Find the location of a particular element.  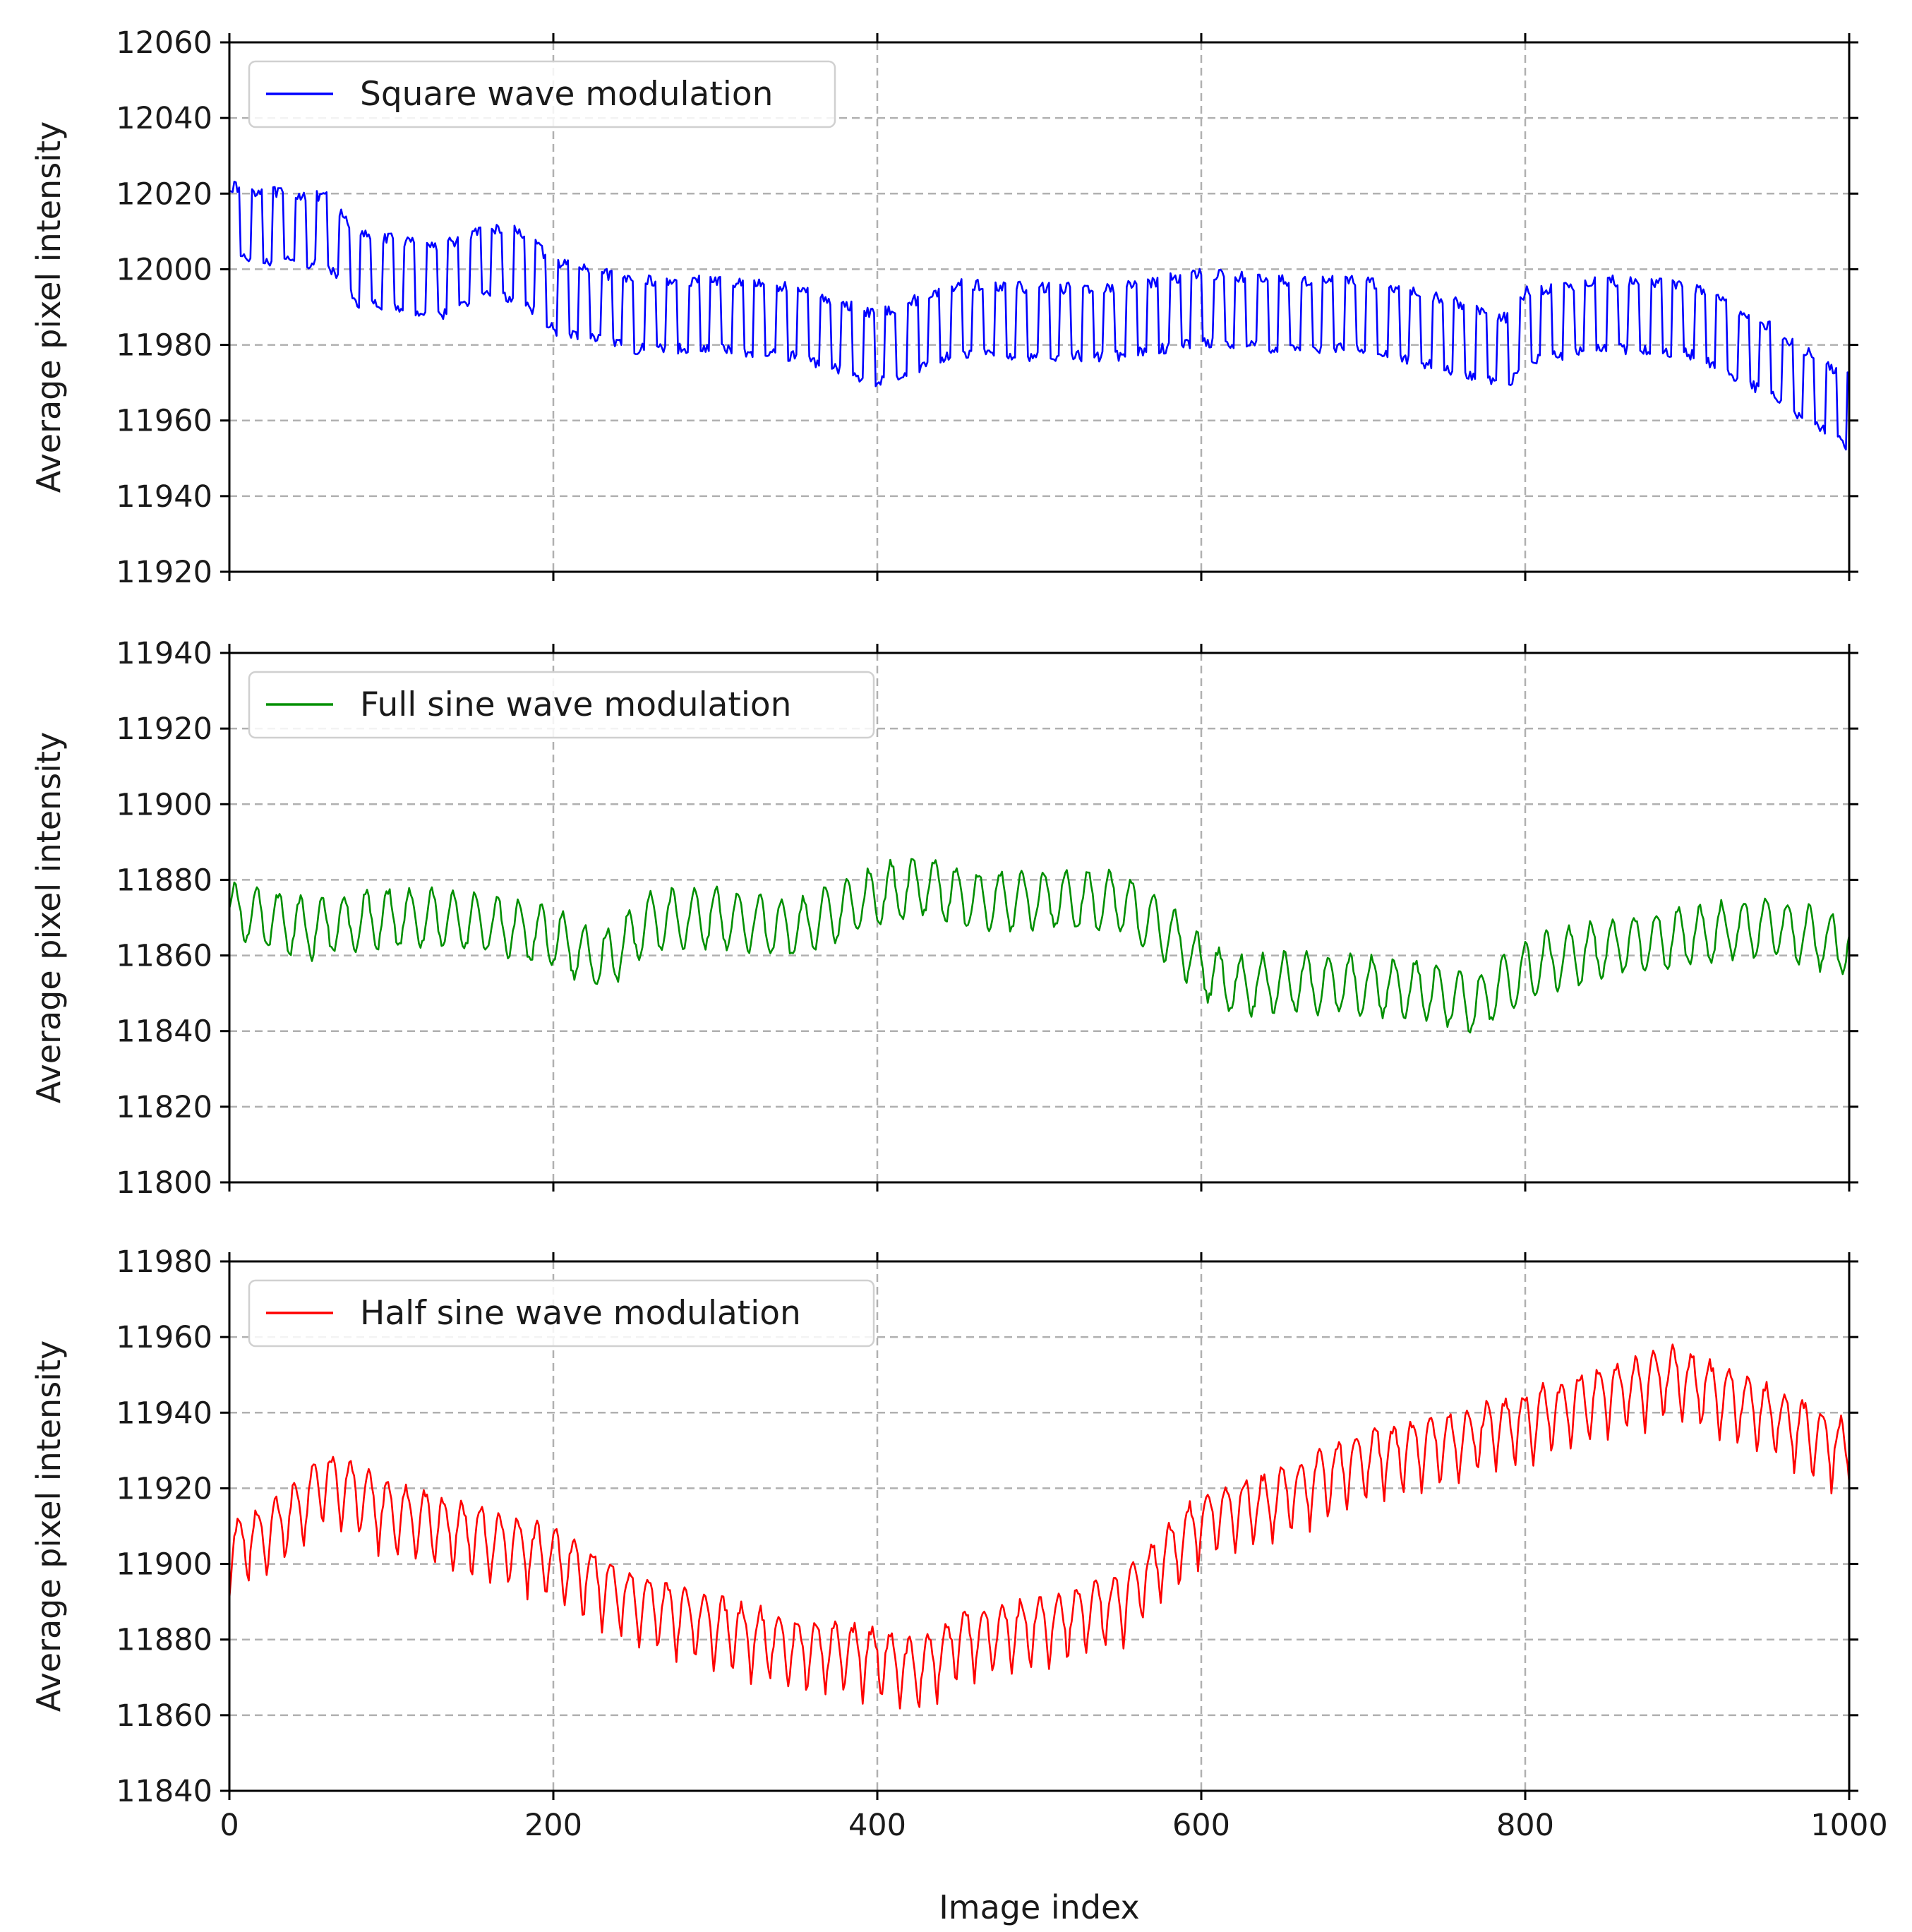

legend: Square wave modulation is located at coordinates (542, 94).